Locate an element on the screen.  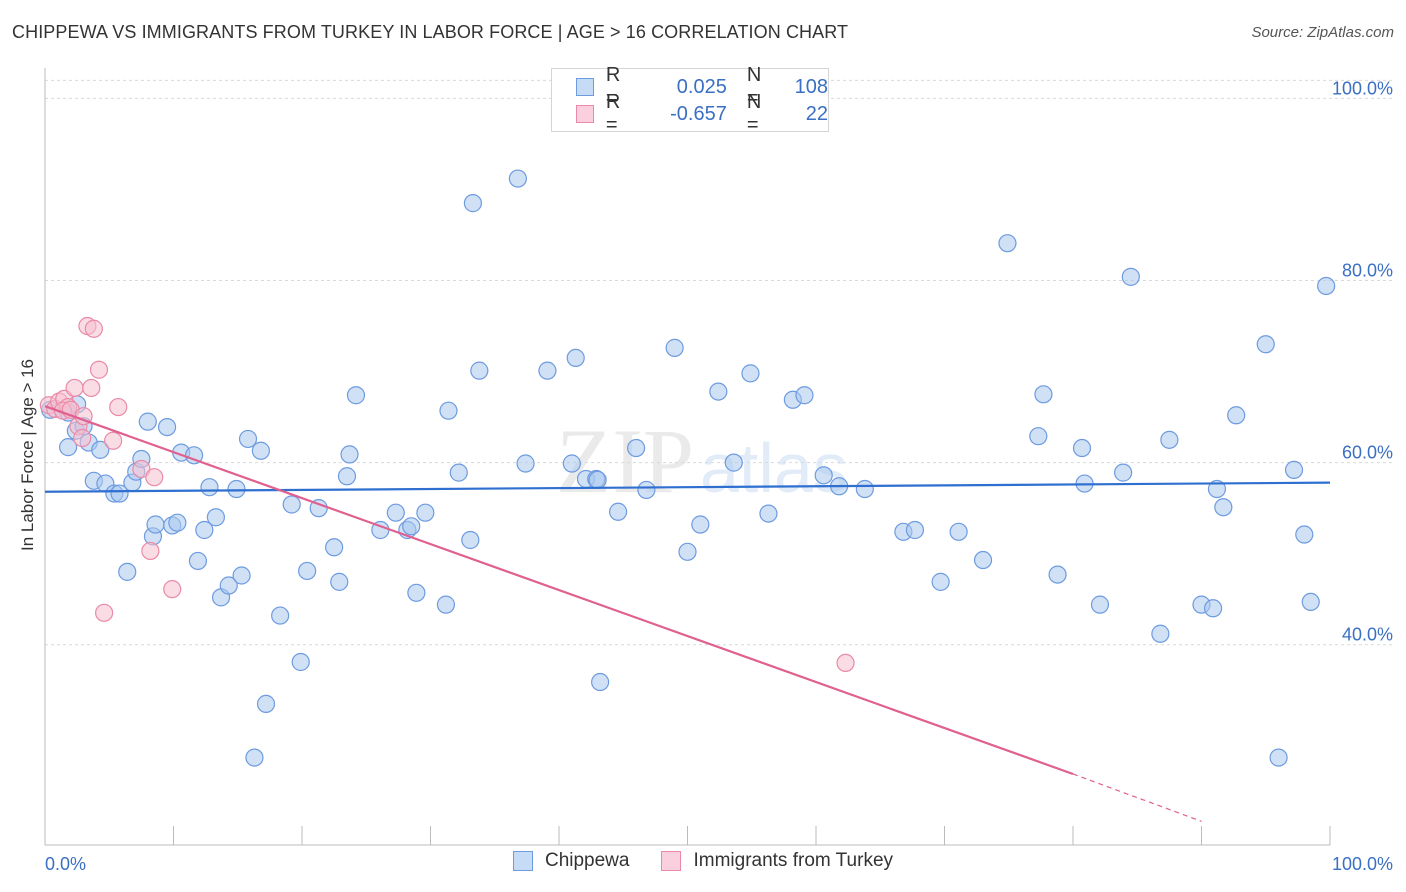
legend-item-turkey: Immigrants from Turkey is located at coordinates (777, 861).